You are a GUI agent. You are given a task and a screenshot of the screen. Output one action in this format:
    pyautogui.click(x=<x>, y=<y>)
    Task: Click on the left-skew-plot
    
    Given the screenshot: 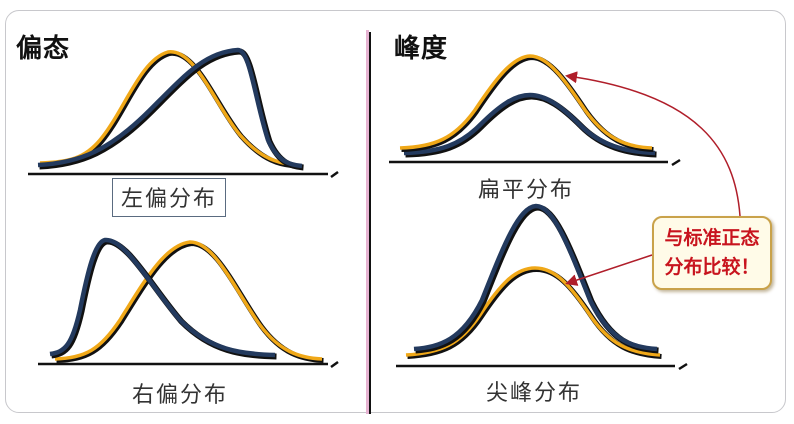 What is the action you would take?
    pyautogui.click(x=183, y=113)
    